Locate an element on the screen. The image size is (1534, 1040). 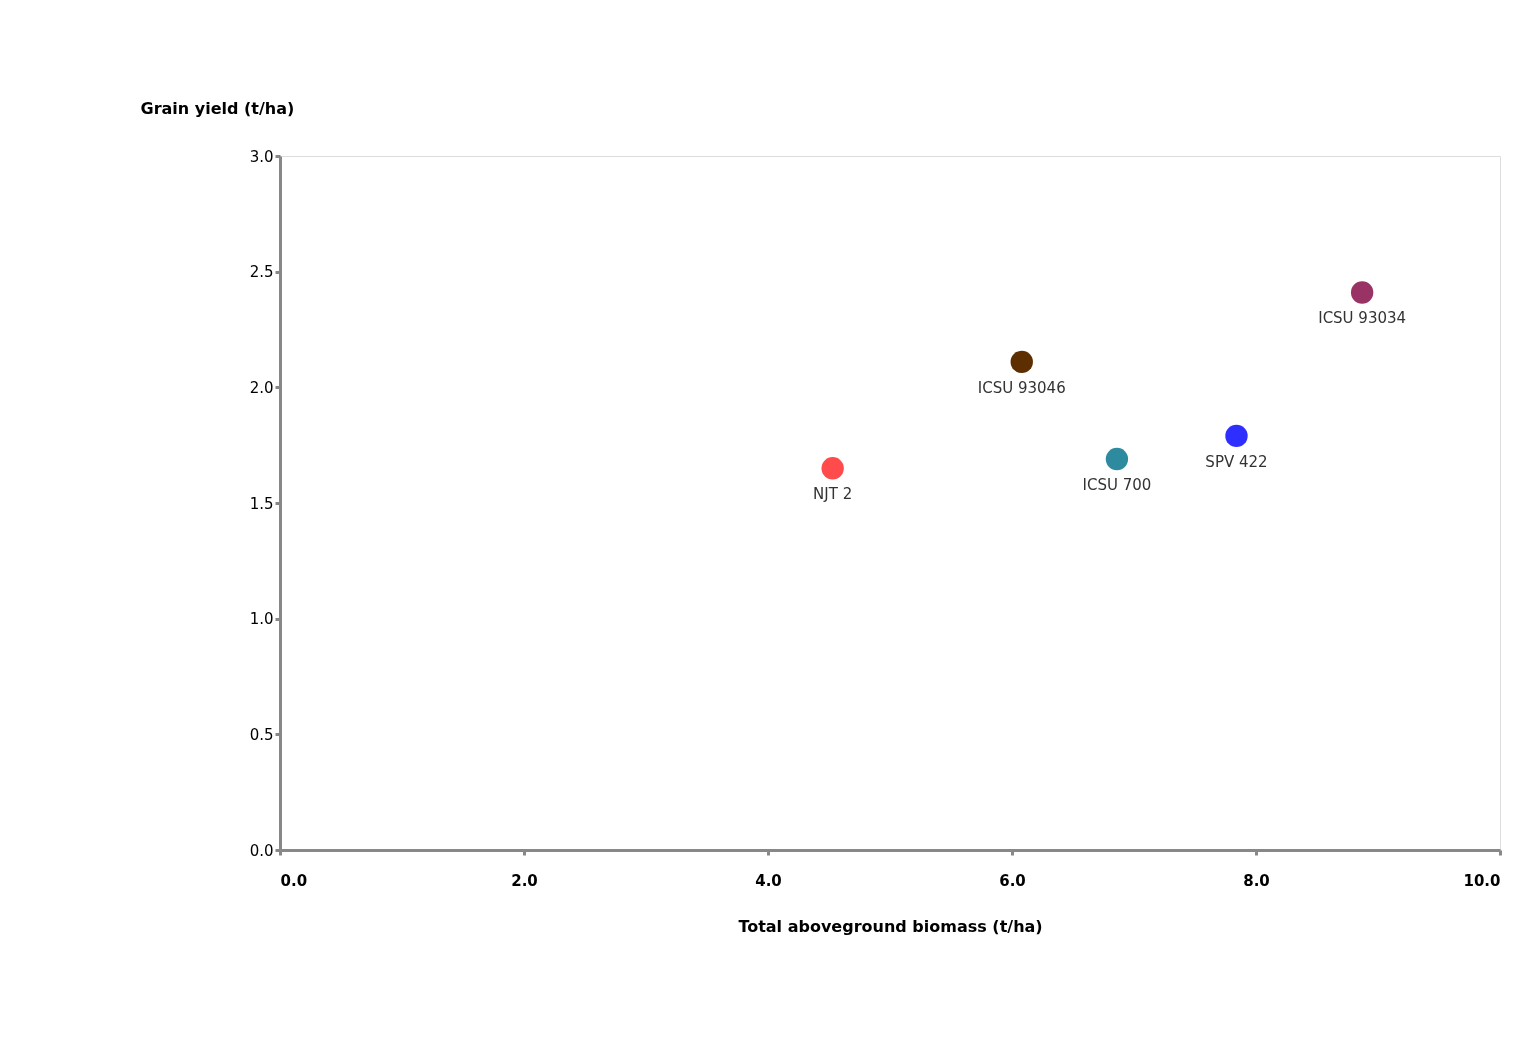
x-tick-label: 0.0 is located at coordinates (294, 880).